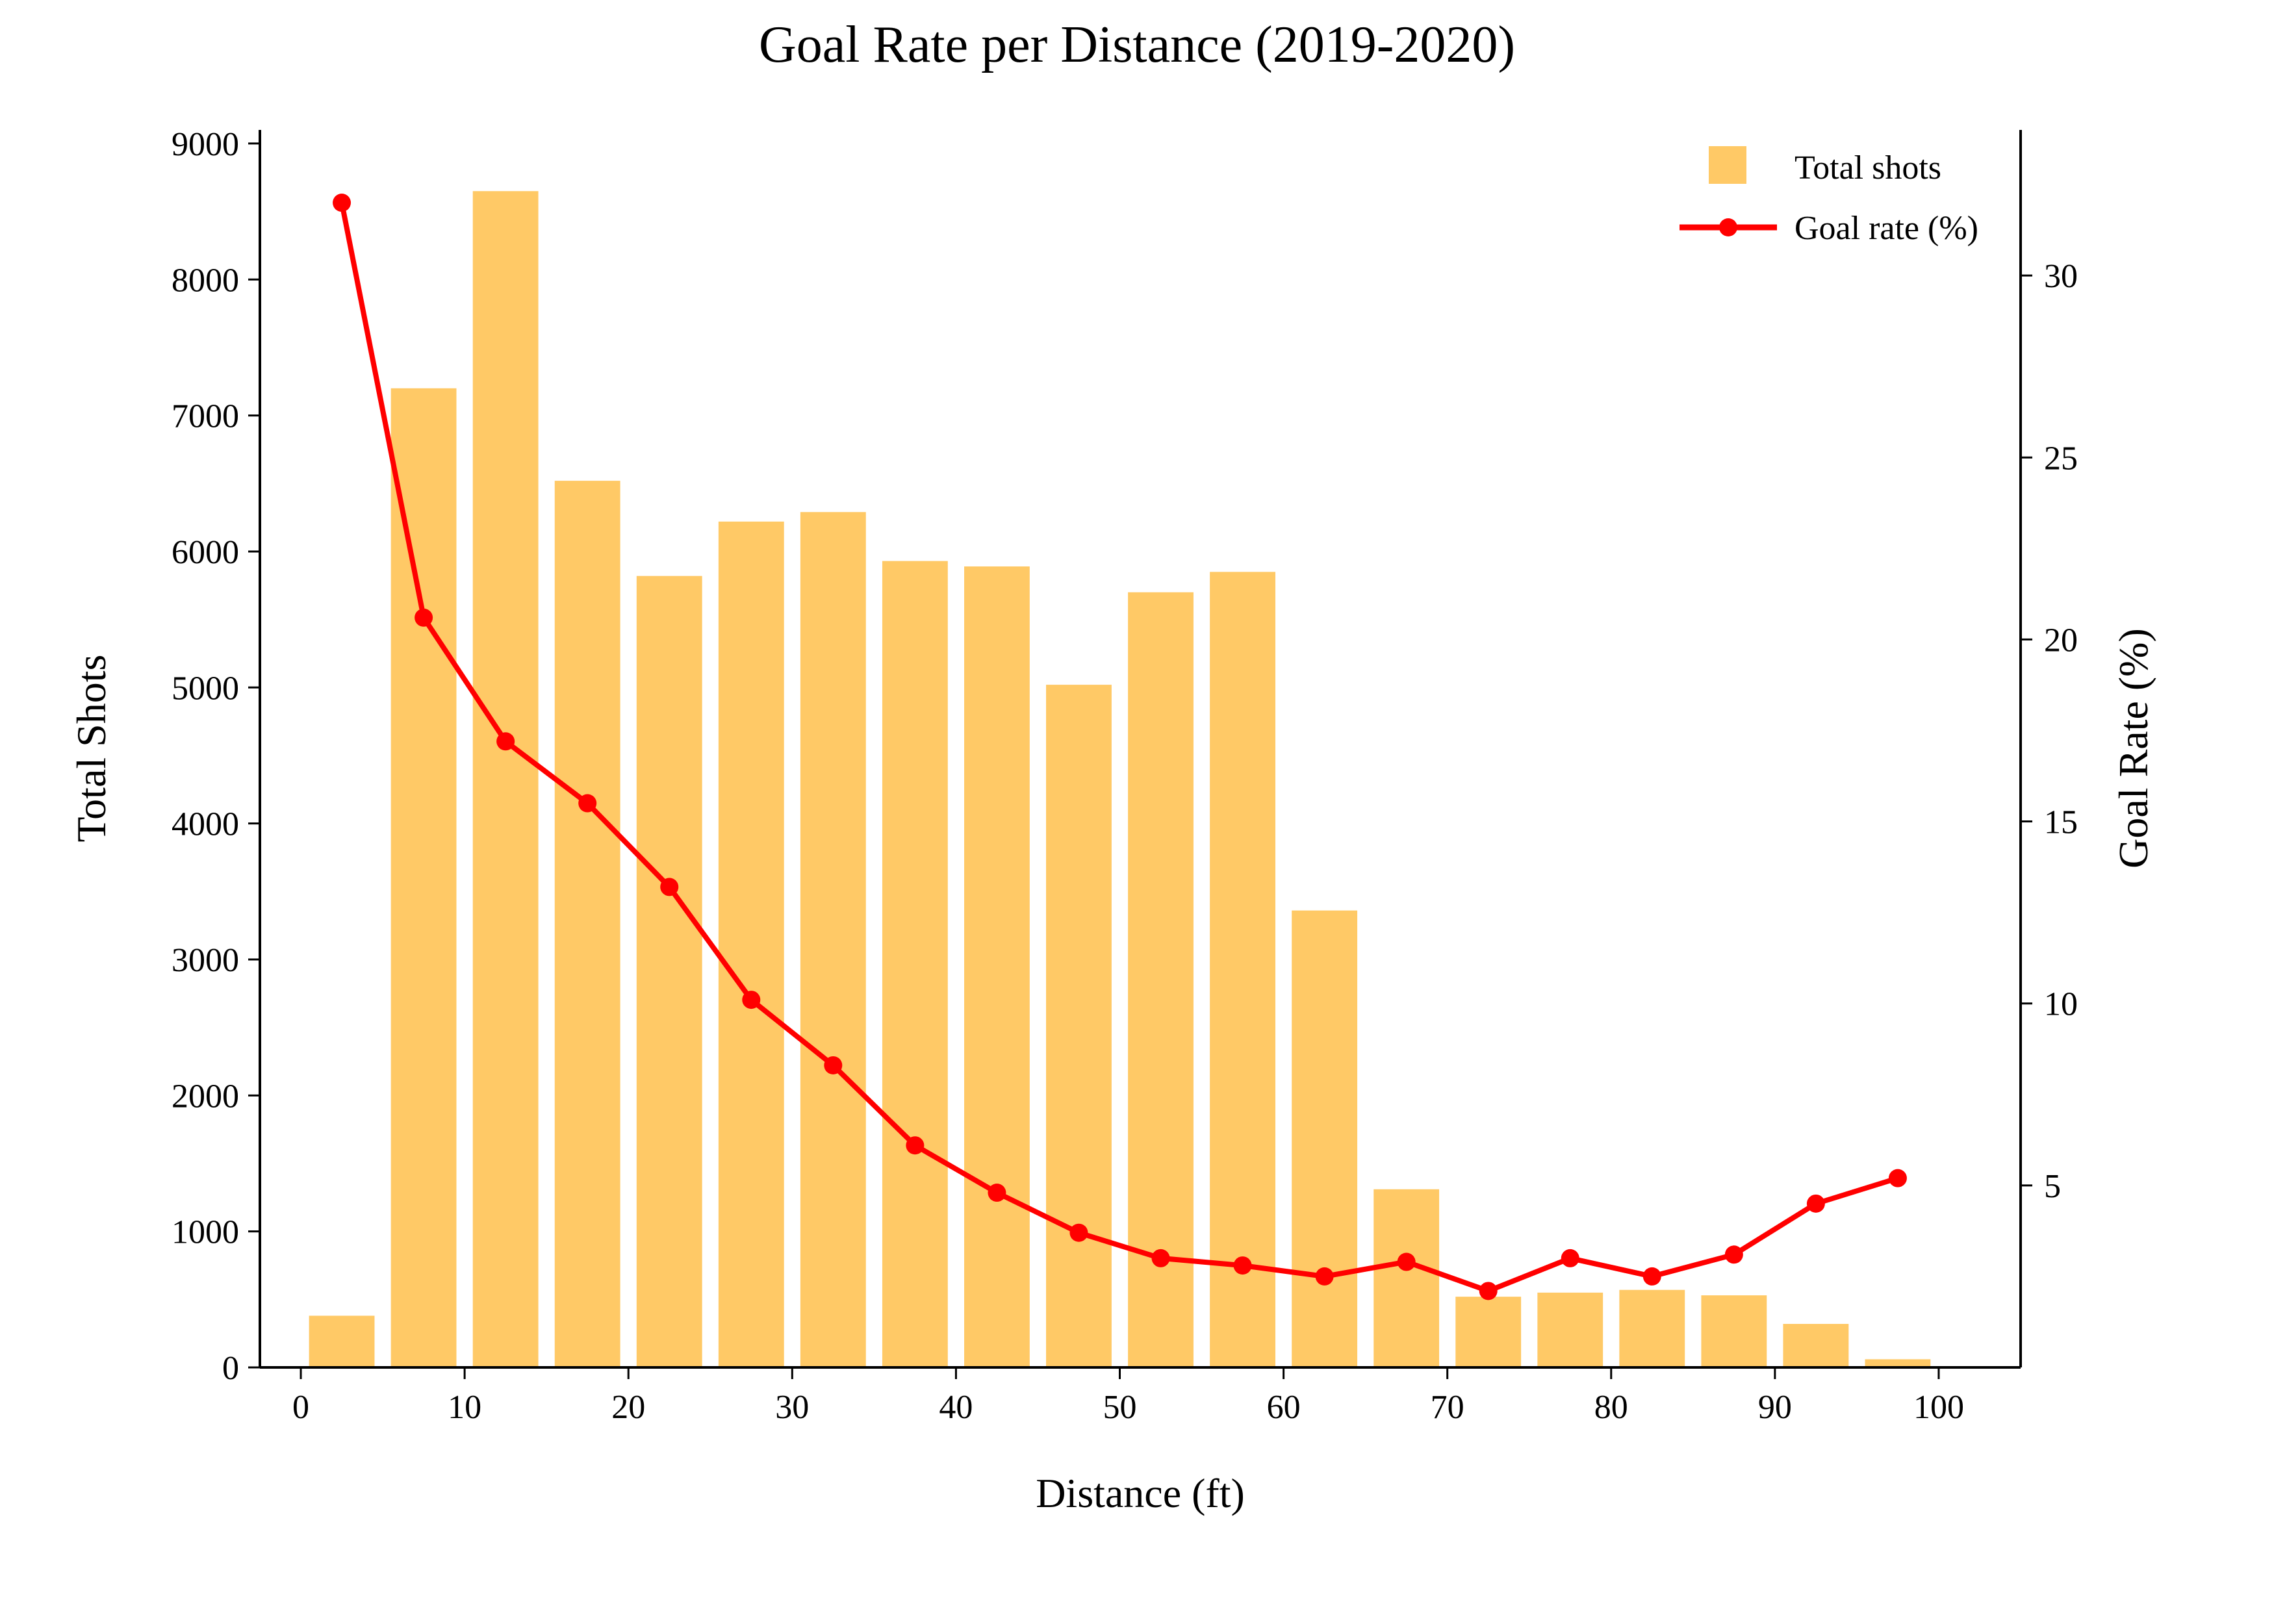 Image resolution: width=2274 pixels, height=1624 pixels. What do you see at coordinates (628, 1407) in the screenshot?
I see `x-tick-label: 20` at bounding box center [628, 1407].